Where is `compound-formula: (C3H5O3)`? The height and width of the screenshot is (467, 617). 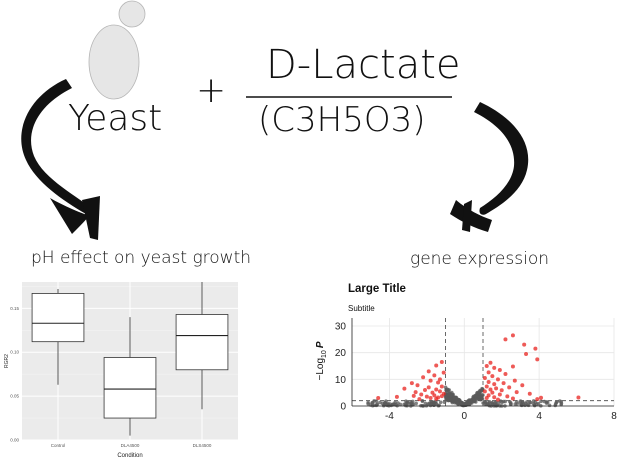
compound-formula: (C3H5O3) is located at coordinates (342, 120).